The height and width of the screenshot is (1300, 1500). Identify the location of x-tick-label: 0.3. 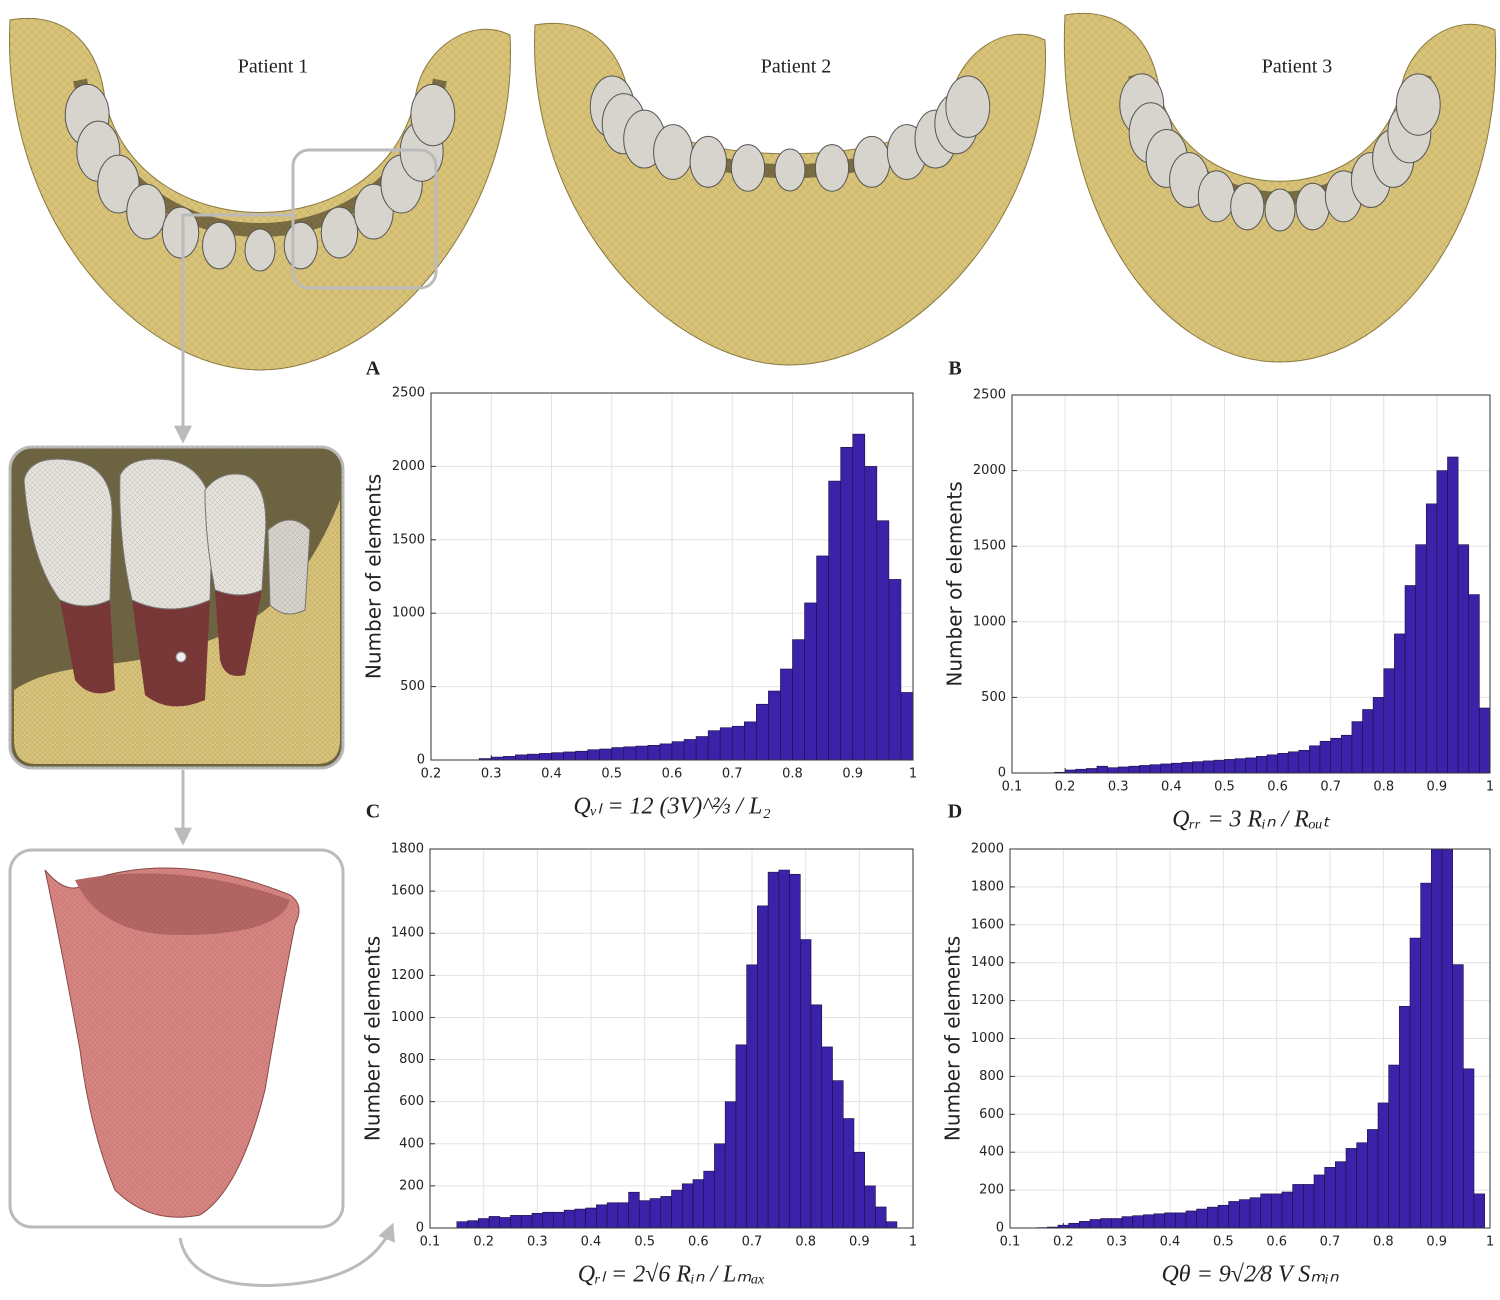
(491, 774).